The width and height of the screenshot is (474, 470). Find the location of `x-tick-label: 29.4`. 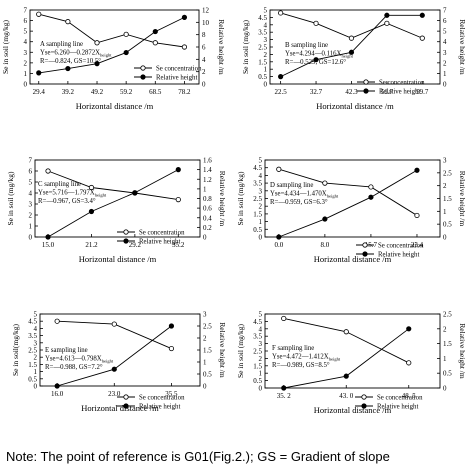

x-tick-label: 29.4 is located at coordinates (39, 92).